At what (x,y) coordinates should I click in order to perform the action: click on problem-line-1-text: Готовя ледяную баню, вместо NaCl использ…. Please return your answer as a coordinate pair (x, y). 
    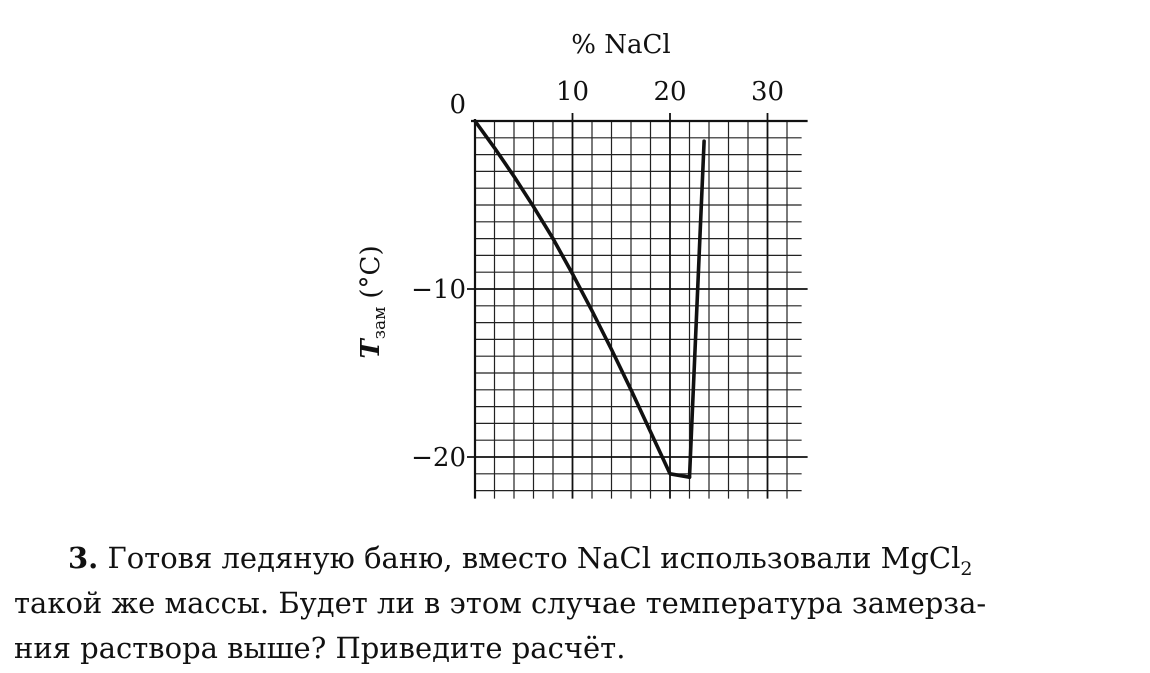
    Looking at the image, I should click on (534, 558).